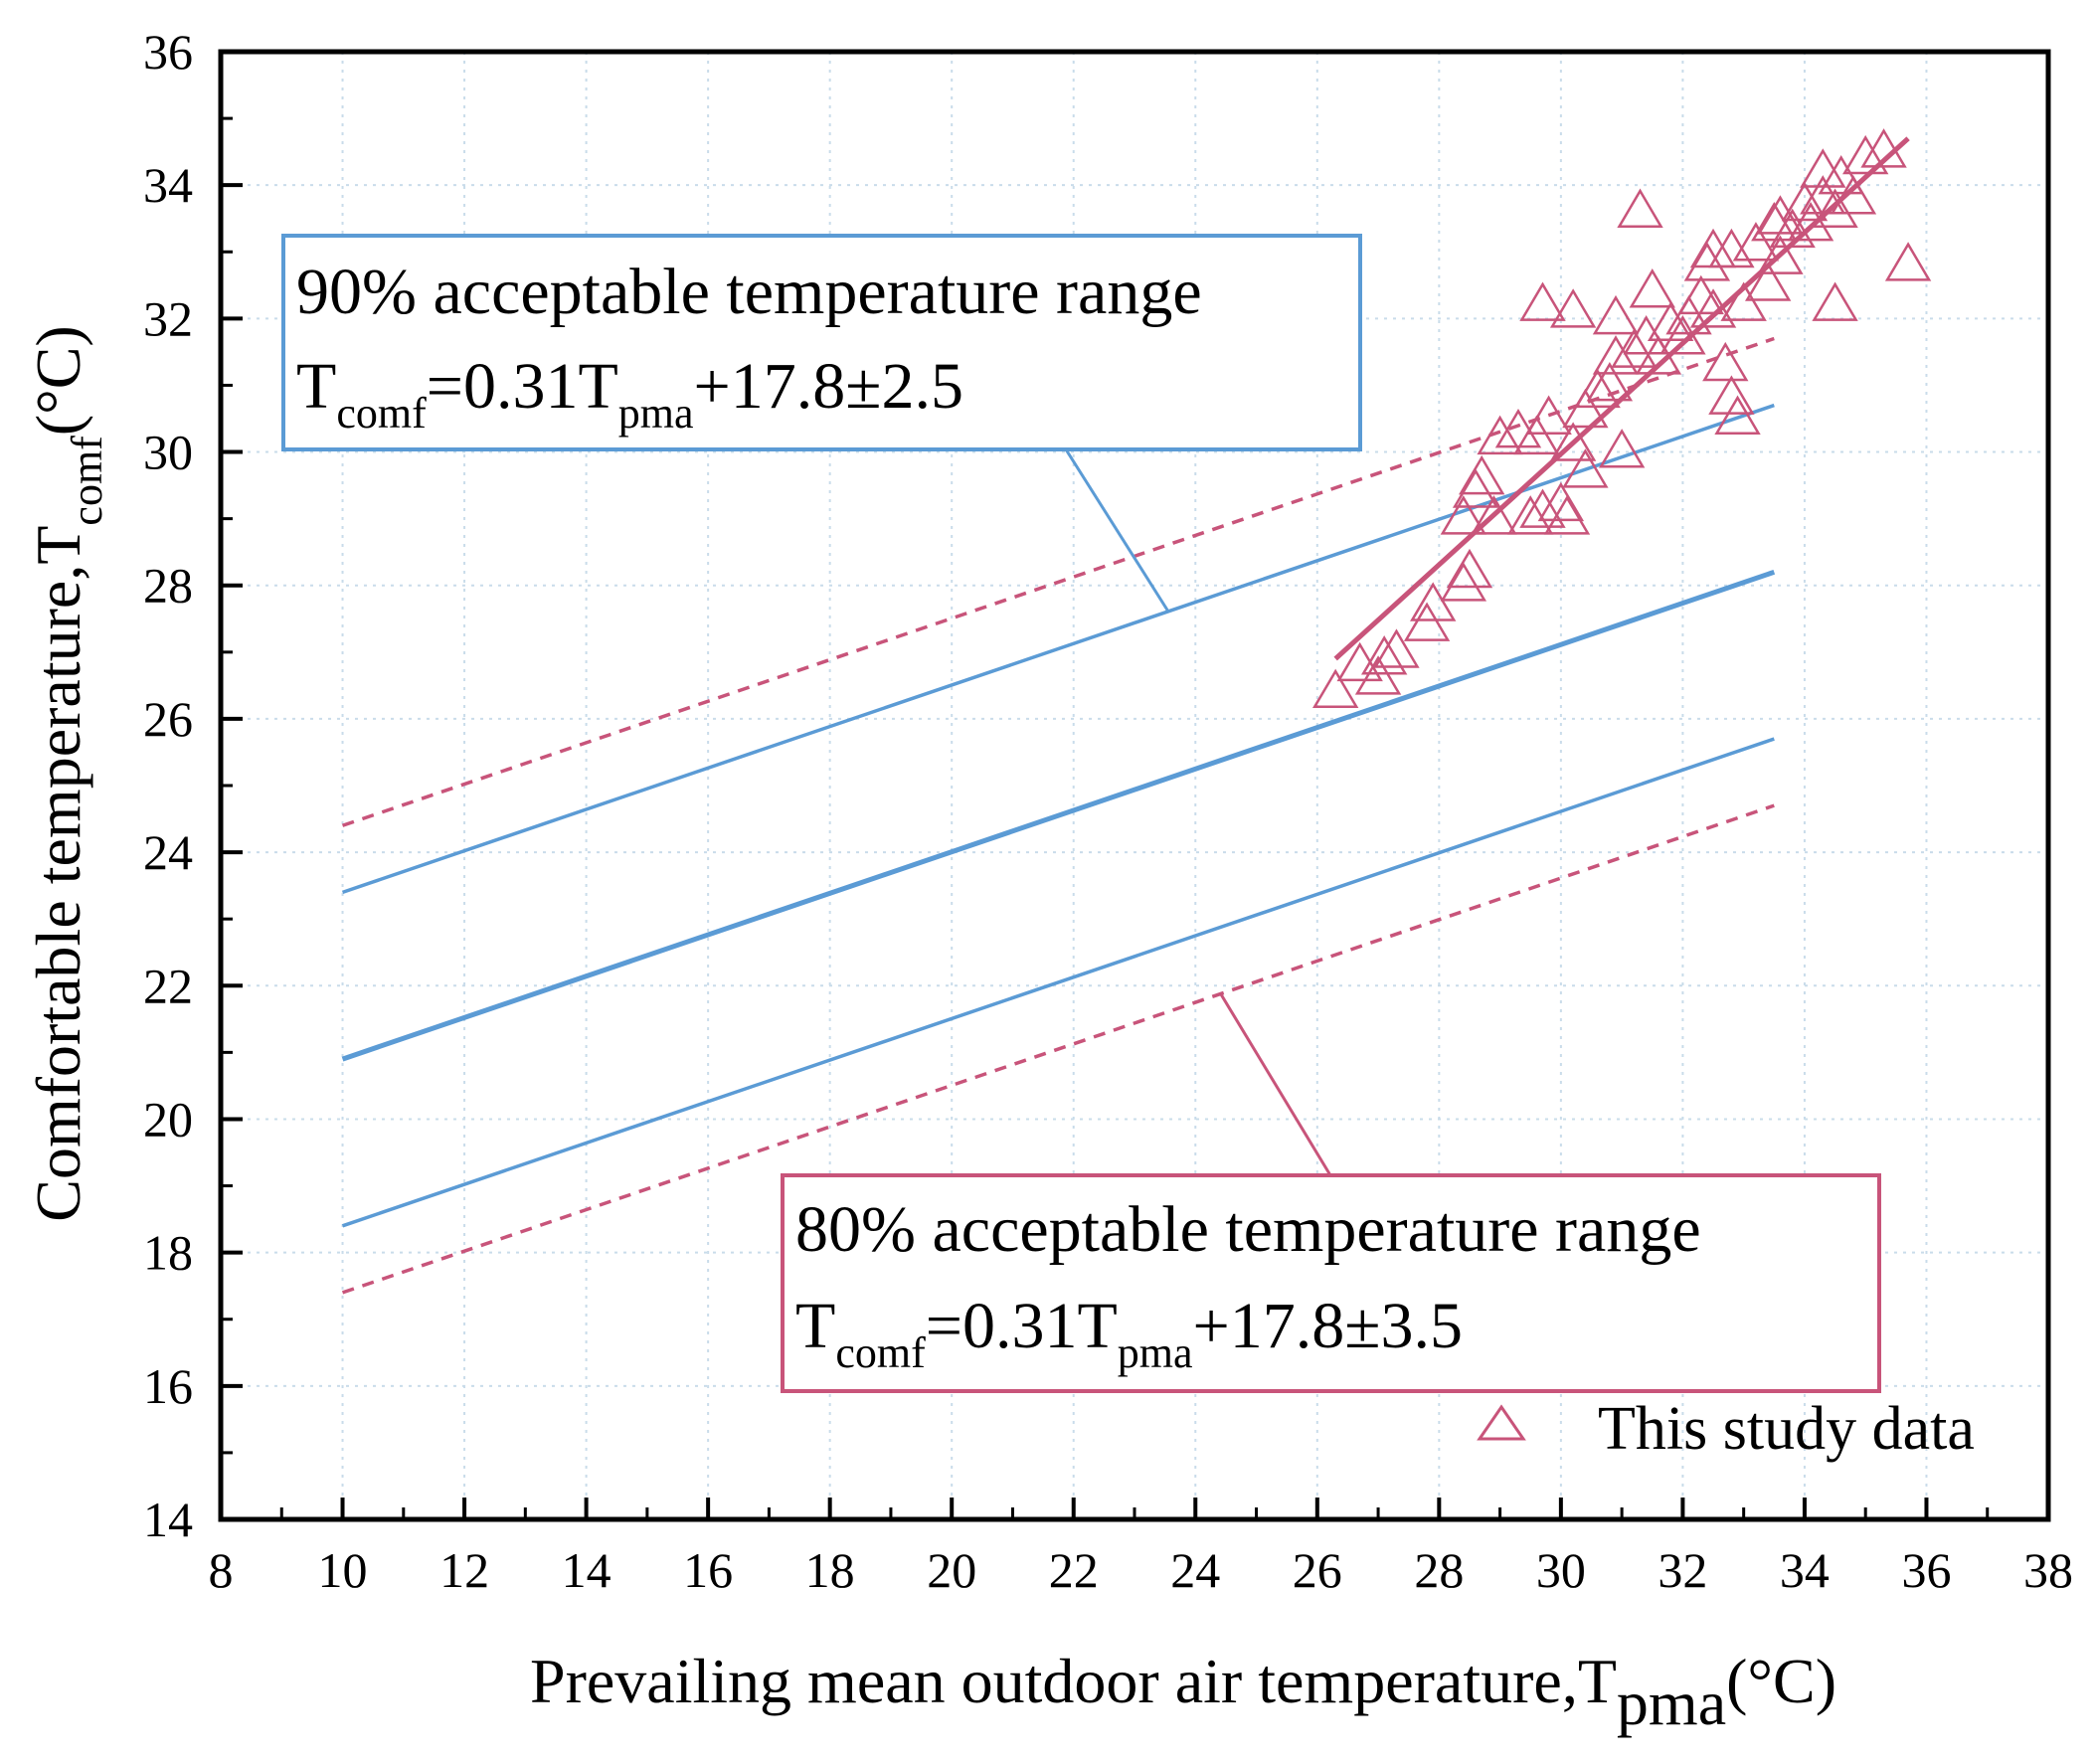 The height and width of the screenshot is (1764, 2095). I want to click on legend: This study data, so click(1726, 1429).